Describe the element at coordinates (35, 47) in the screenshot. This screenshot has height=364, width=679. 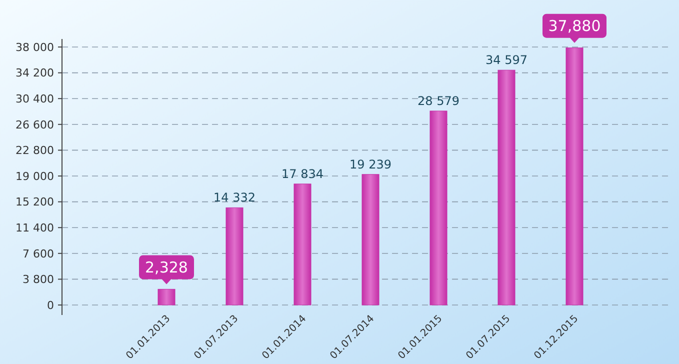
I see `y-tick-label: 38 000` at that location.